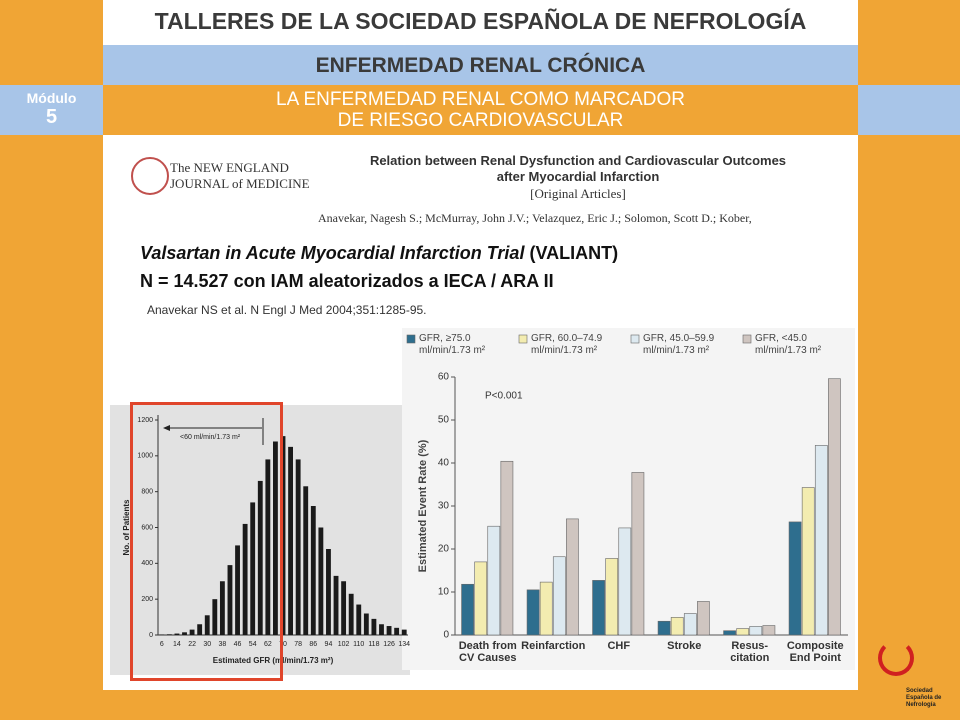 The height and width of the screenshot is (720, 960). What do you see at coordinates (166, 428) in the screenshot?
I see `annotation-arrowhead` at bounding box center [166, 428].